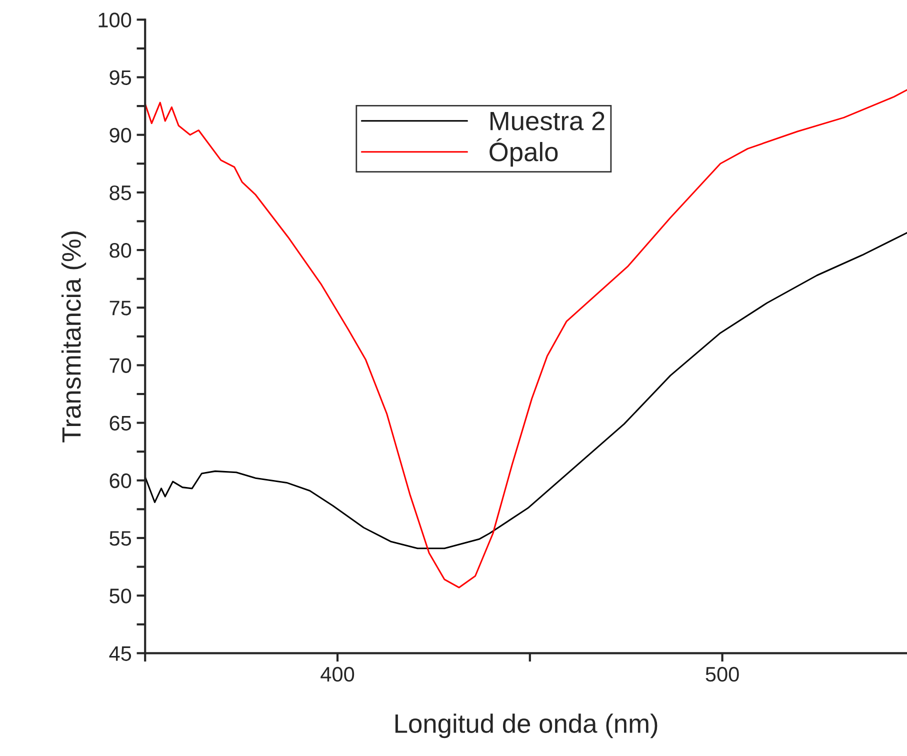 The width and height of the screenshot is (907, 756). Describe the element at coordinates (121, 423) in the screenshot. I see `y-tick-label: 65` at that location.